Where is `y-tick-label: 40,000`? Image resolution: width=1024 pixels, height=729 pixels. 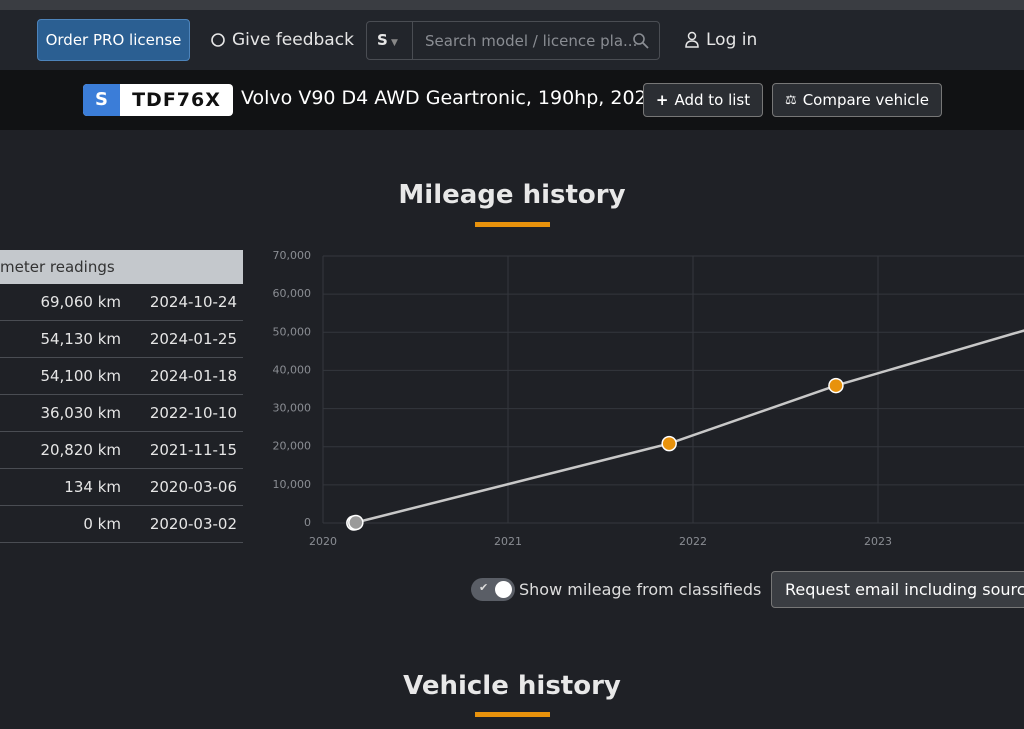 y-tick-label: 40,000 is located at coordinates (292, 369).